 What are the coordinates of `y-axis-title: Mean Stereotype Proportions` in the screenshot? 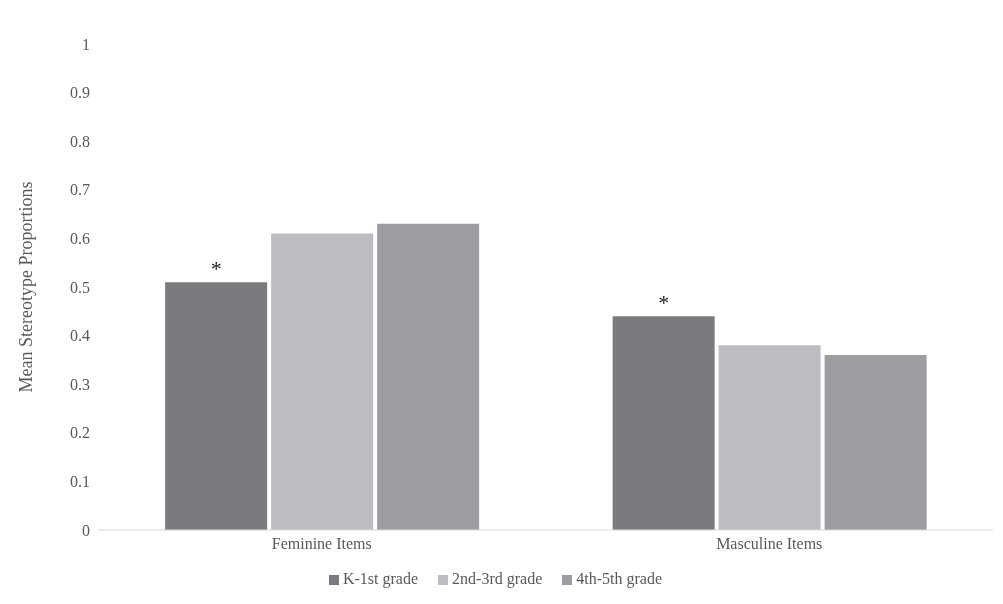 It's located at (26, 287).